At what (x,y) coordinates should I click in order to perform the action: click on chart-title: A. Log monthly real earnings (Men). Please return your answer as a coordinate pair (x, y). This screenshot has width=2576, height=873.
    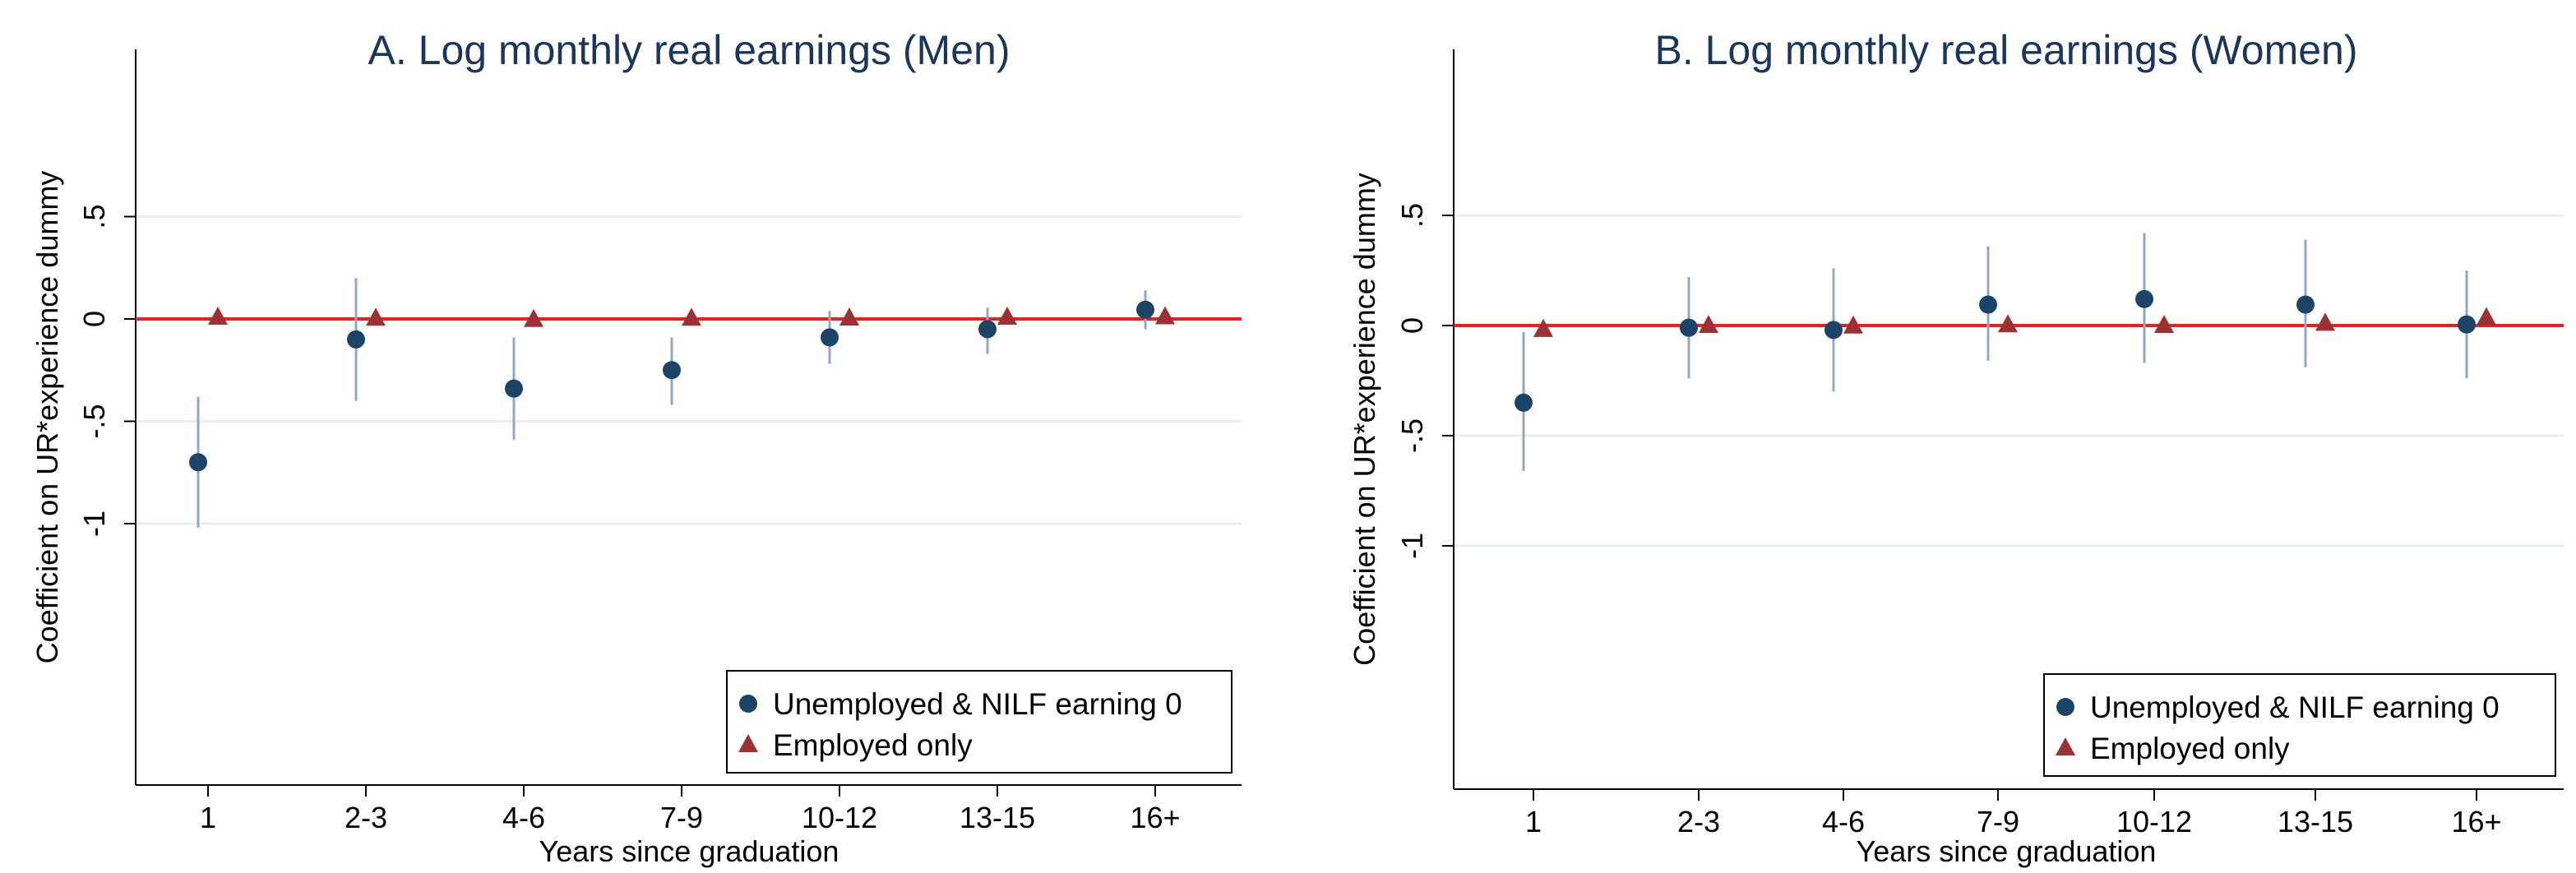
    Looking at the image, I should click on (689, 50).